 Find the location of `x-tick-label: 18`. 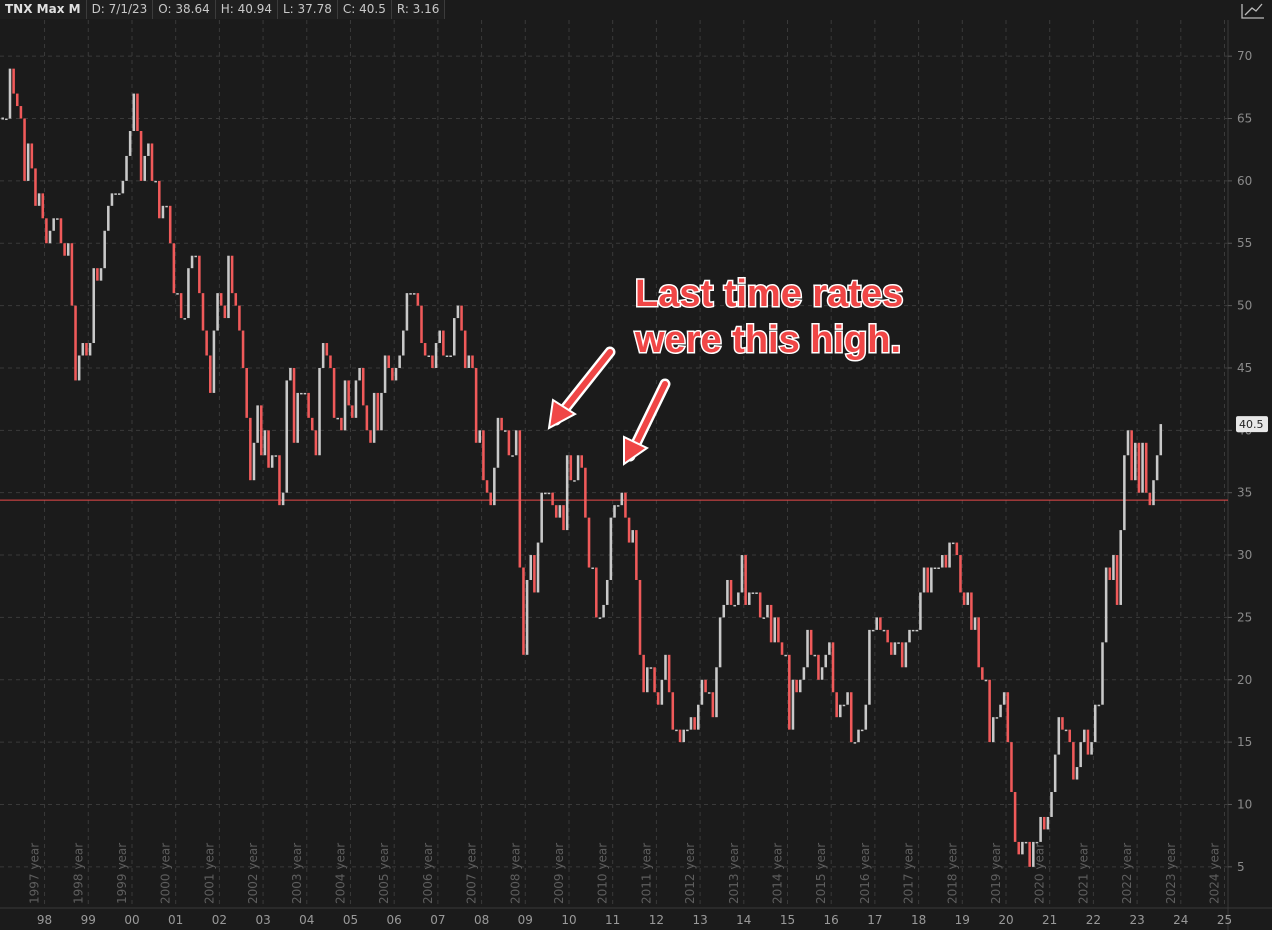

x-tick-label: 18 is located at coordinates (918, 920).